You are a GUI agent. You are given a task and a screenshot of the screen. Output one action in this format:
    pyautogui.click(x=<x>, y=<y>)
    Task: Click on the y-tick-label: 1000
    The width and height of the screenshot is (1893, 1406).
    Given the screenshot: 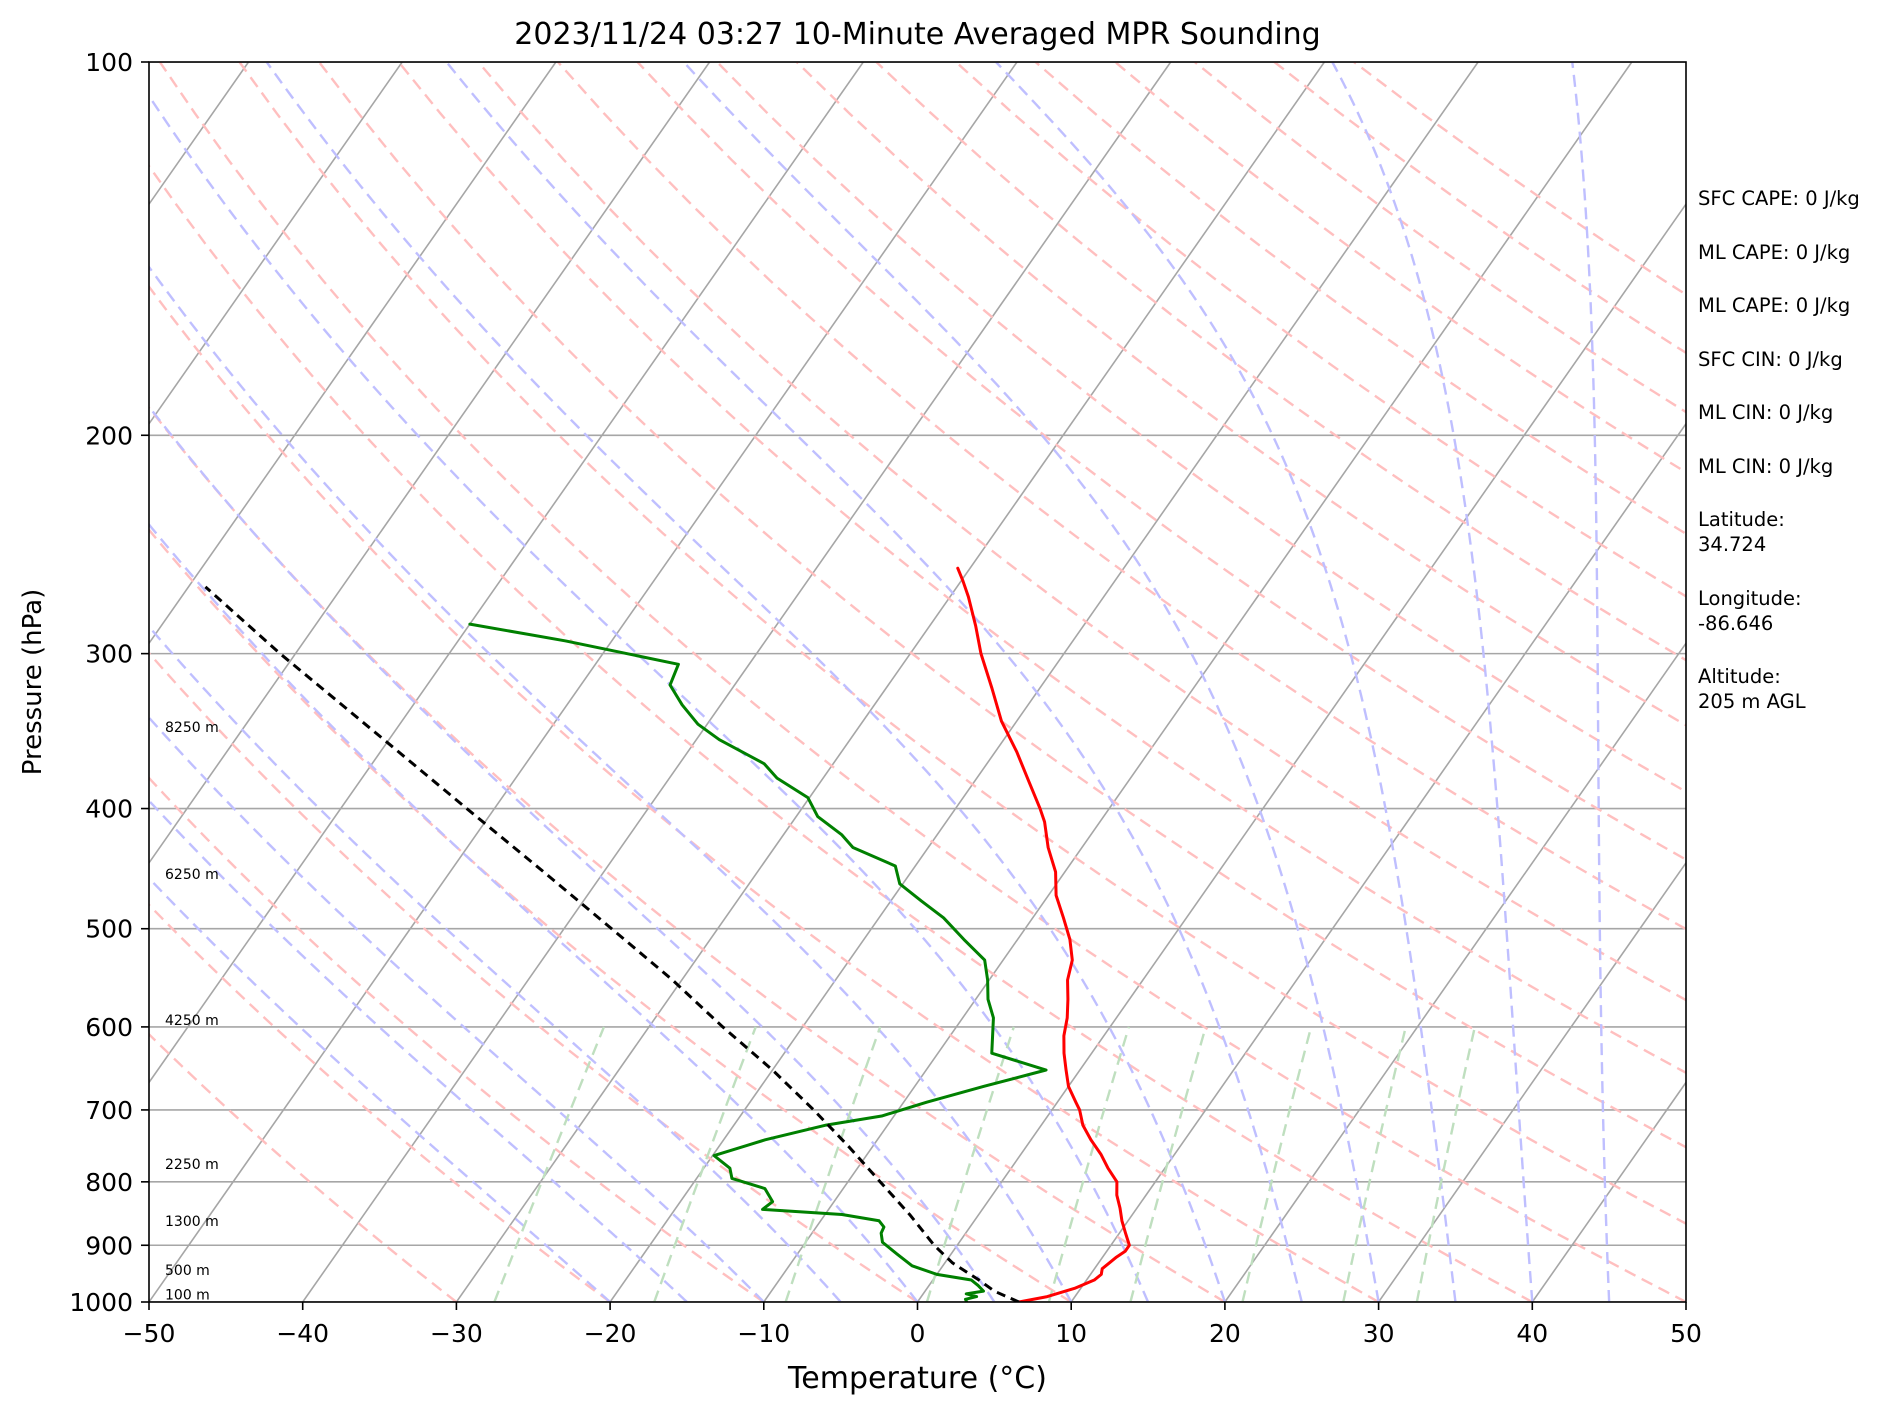 What is the action you would take?
    pyautogui.click(x=101, y=1302)
    